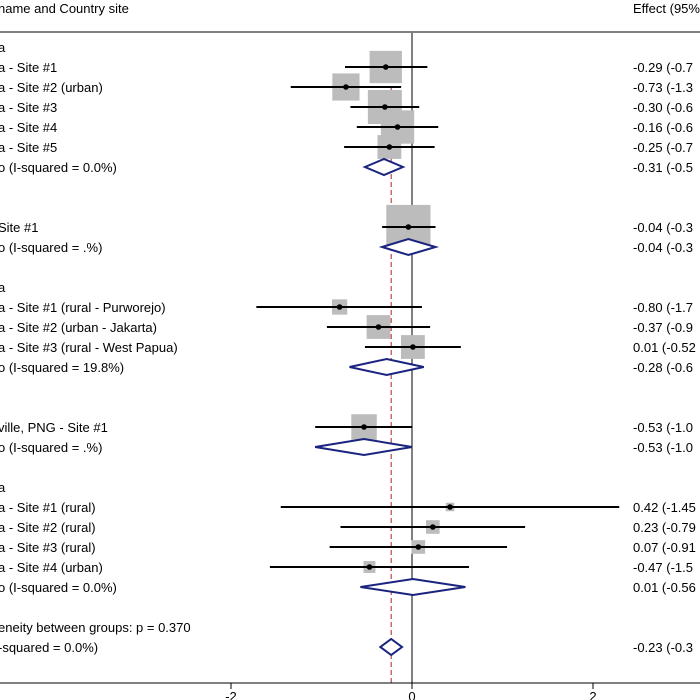 This screenshot has width=700, height=700. What do you see at coordinates (664, 587) in the screenshot?
I see `effect-estimate-text: 0.01 (-0.56` at bounding box center [664, 587].